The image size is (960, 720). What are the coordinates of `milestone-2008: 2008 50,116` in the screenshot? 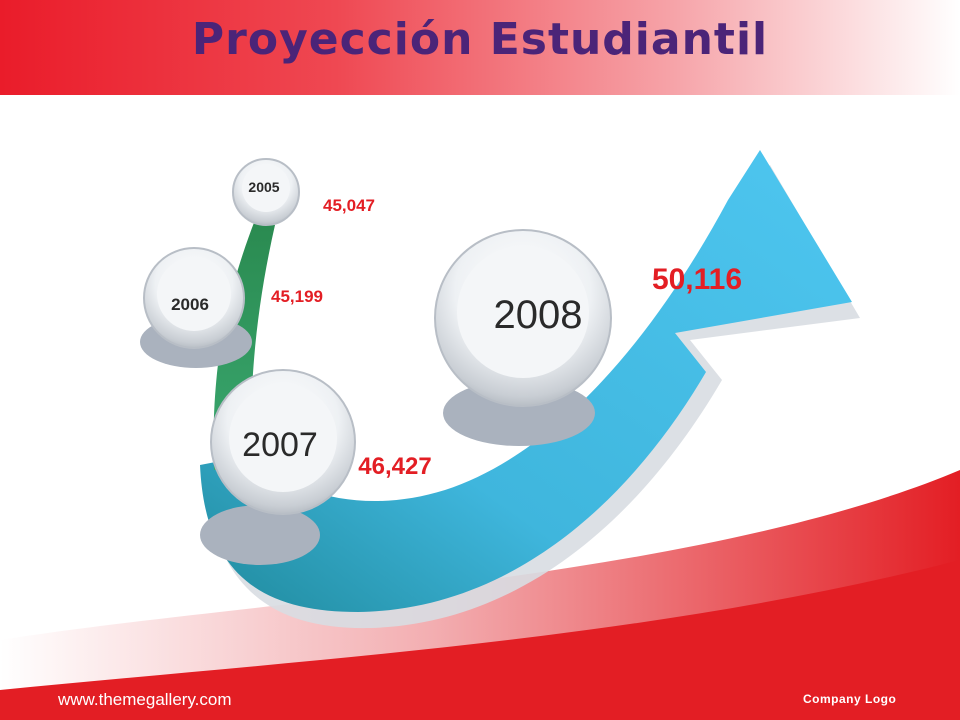 It's located at (588, 318).